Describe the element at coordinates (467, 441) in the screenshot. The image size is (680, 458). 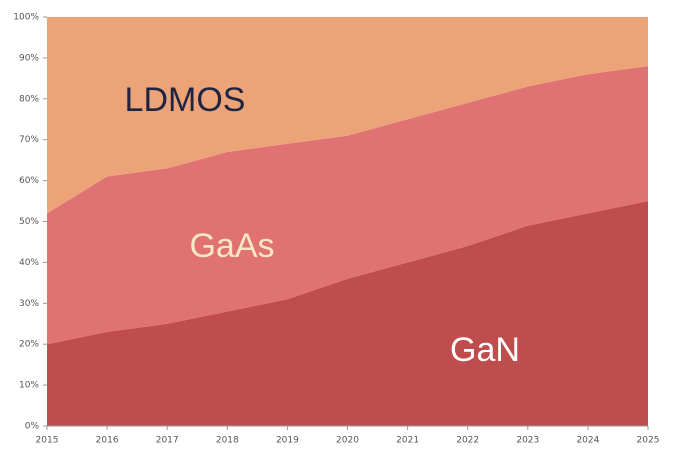
I see `x-tick-label: 2022` at that location.